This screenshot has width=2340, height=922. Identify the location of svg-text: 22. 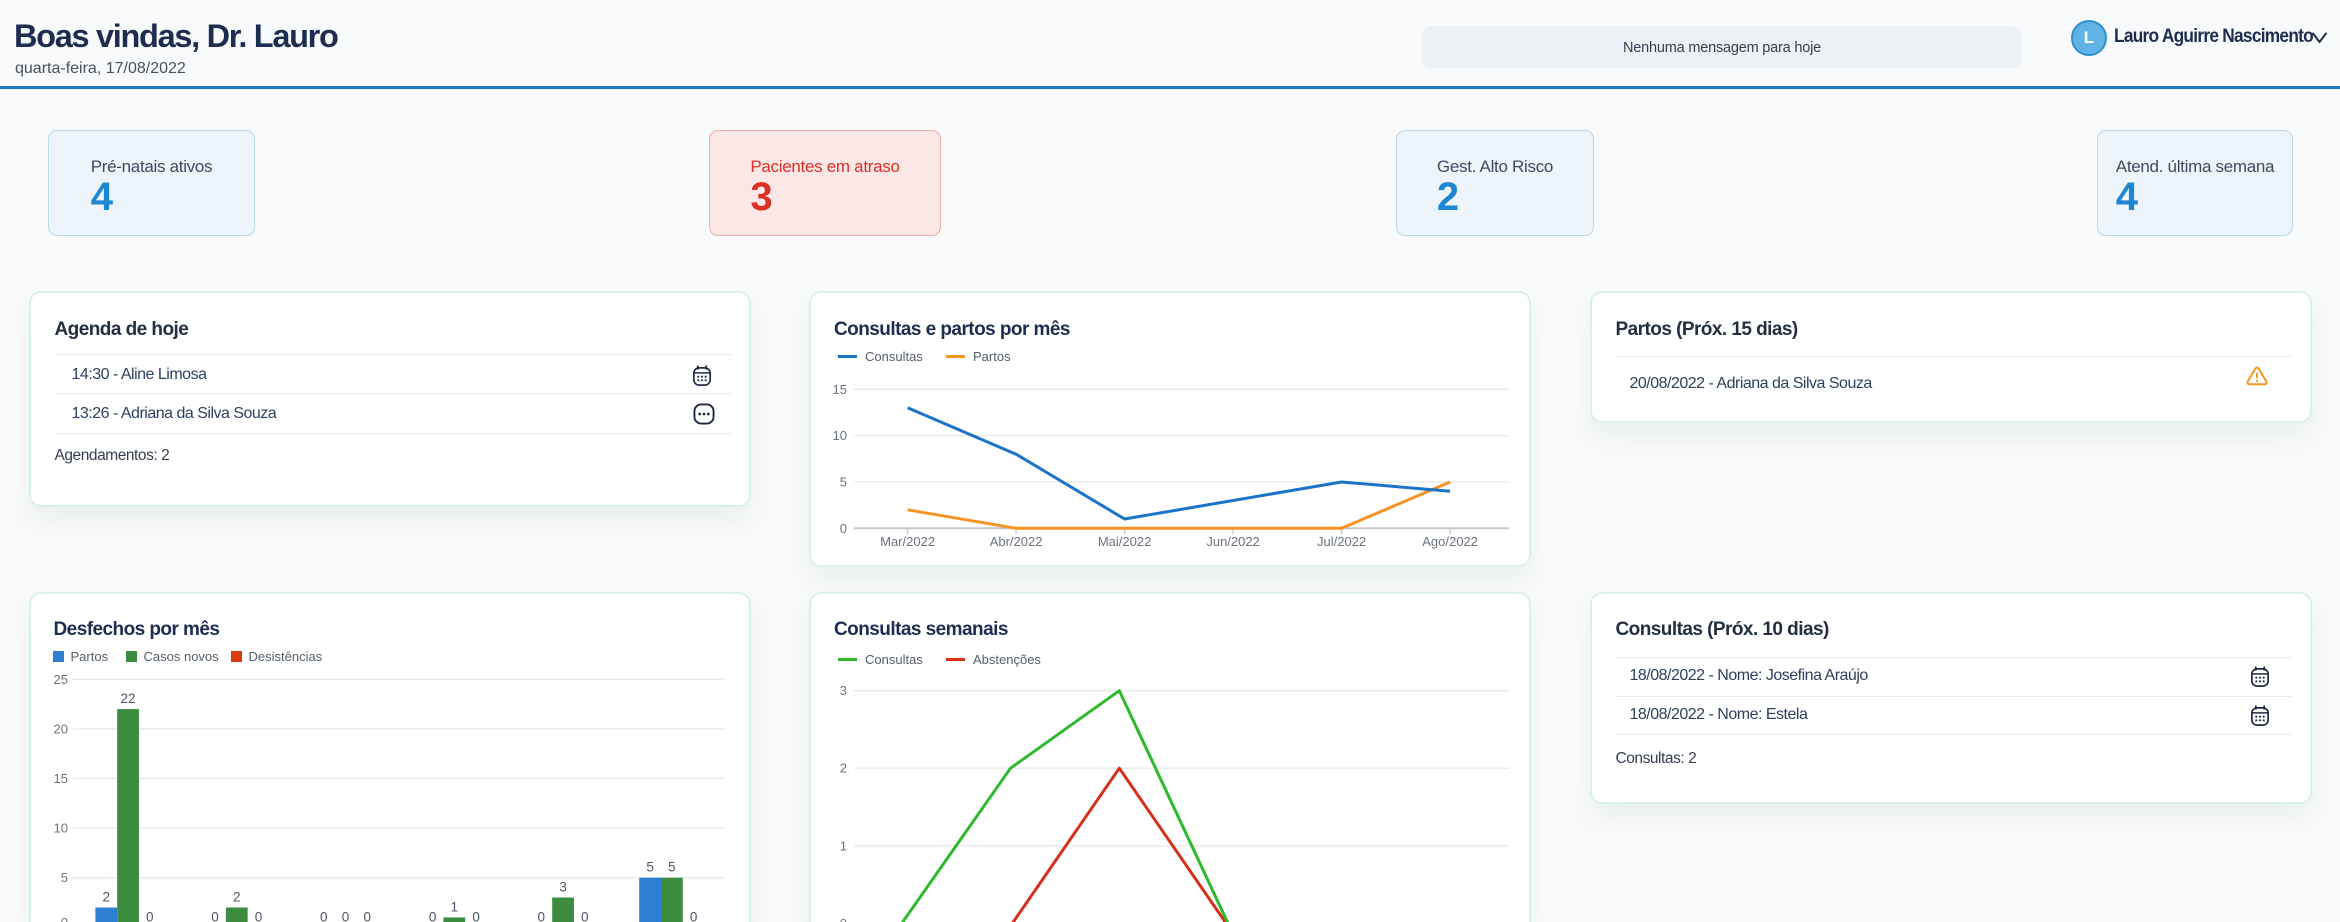
(127, 698).